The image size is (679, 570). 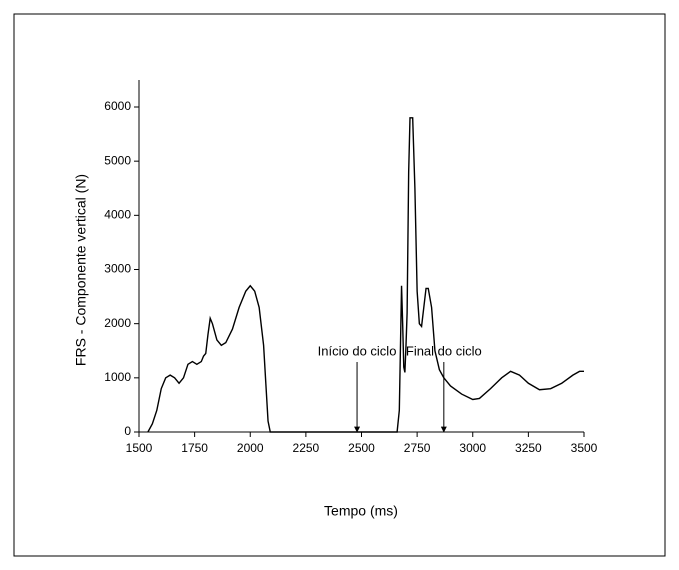 What do you see at coordinates (117, 215) in the screenshot?
I see `y-tick-label: 4000` at bounding box center [117, 215].